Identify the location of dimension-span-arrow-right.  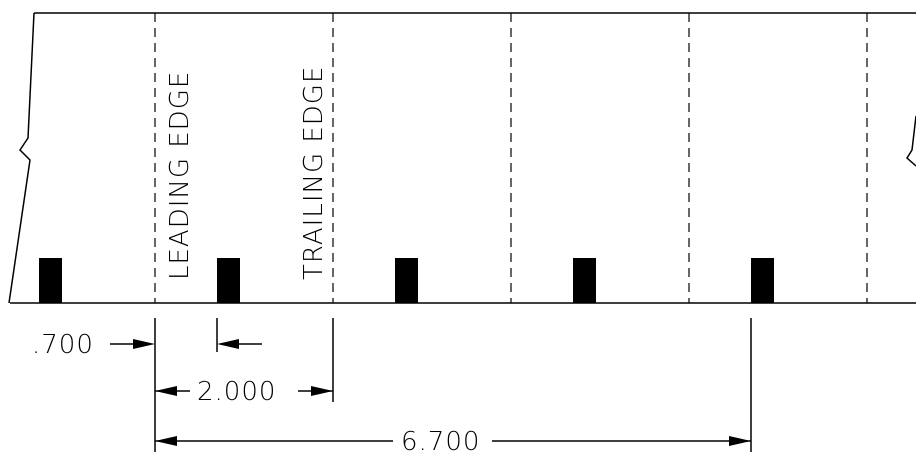
(740, 441).